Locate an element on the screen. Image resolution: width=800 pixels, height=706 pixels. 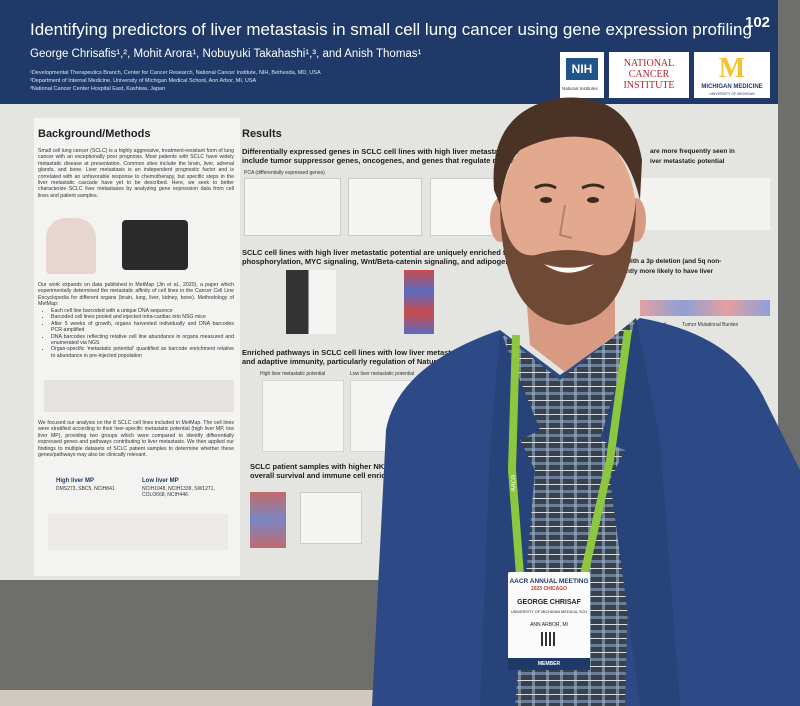
nci-text: NATIONAL CANCER INSTITUTE is located at coordinates (649, 74).